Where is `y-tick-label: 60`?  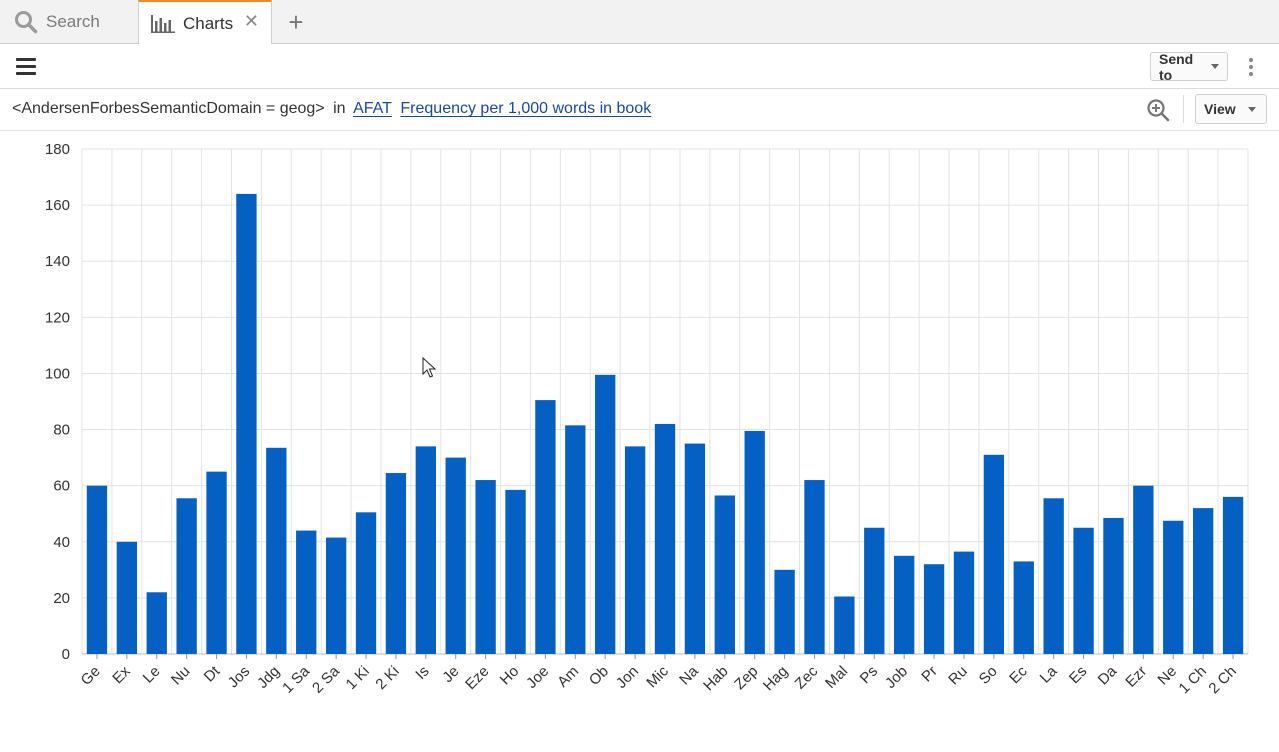 y-tick-label: 60 is located at coordinates (61, 486).